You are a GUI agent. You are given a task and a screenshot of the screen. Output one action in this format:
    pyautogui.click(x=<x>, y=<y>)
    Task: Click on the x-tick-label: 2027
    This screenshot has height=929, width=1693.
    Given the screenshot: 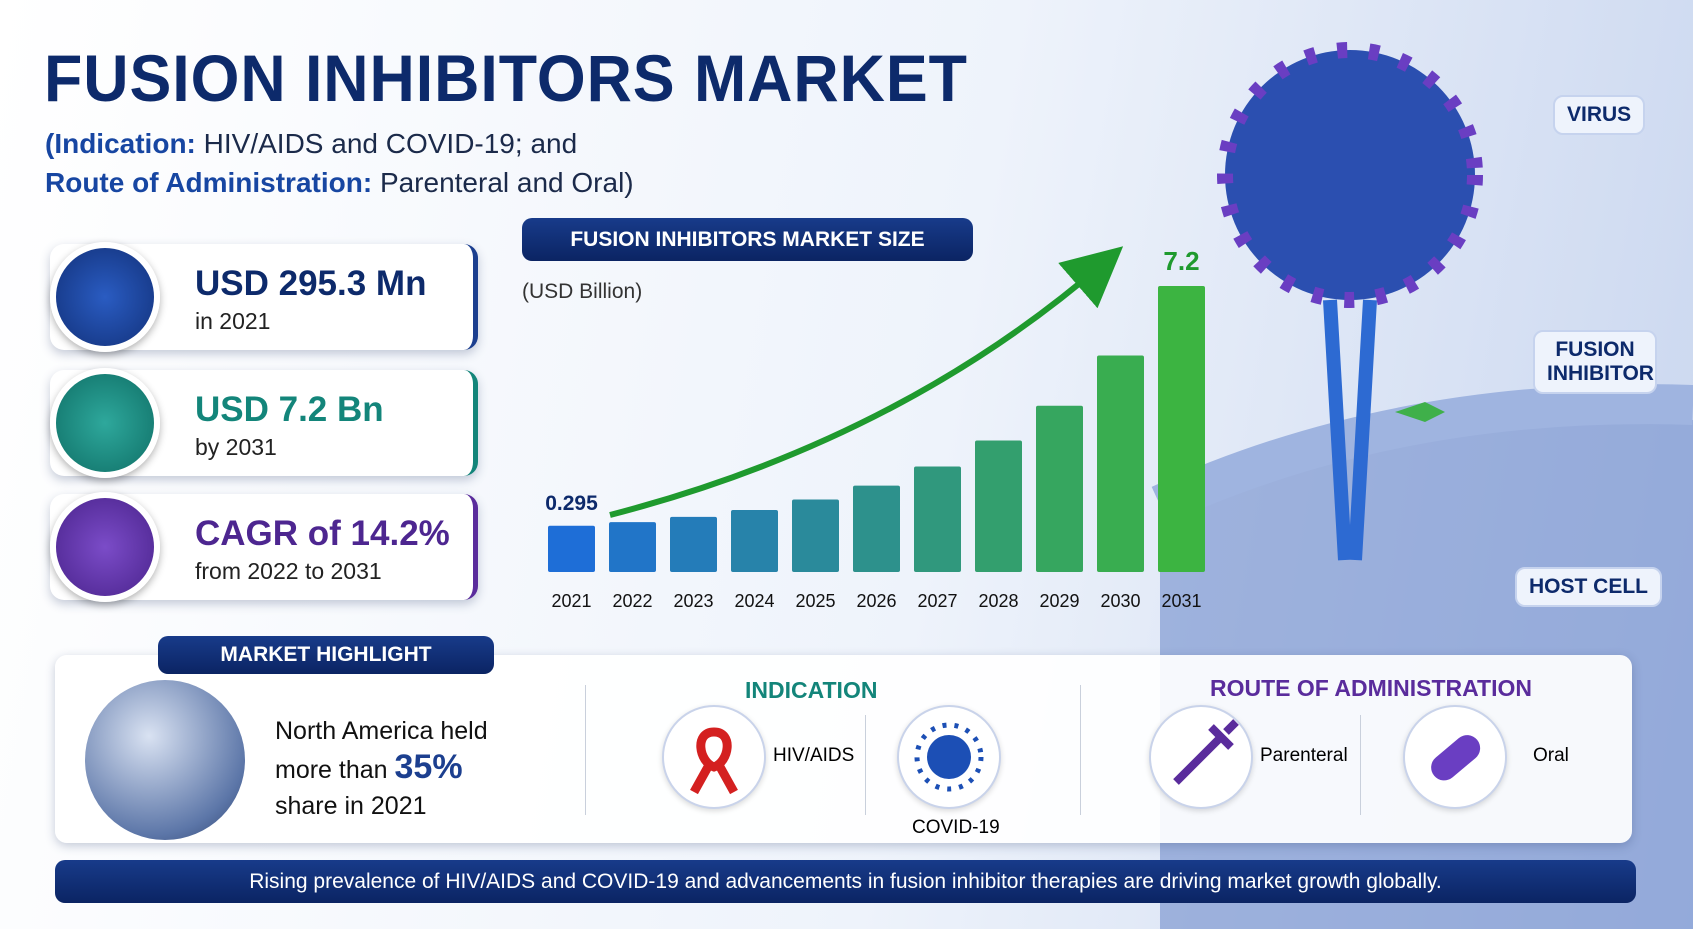 What is the action you would take?
    pyautogui.click(x=937, y=601)
    